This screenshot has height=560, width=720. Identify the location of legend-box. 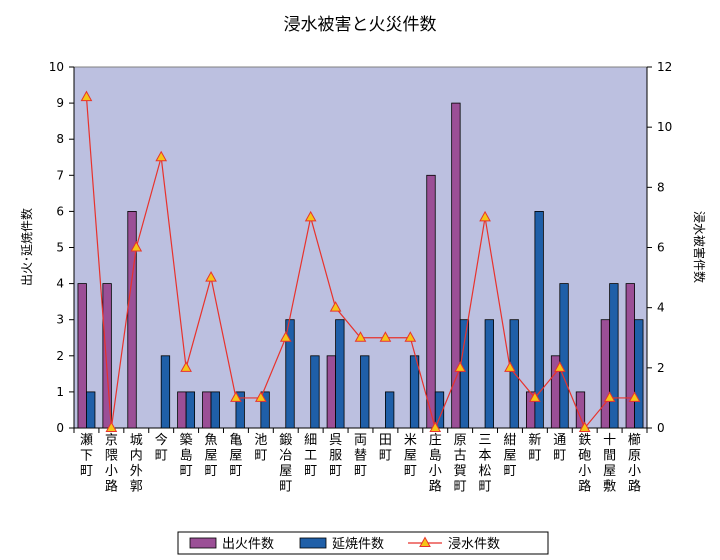
(363, 543).